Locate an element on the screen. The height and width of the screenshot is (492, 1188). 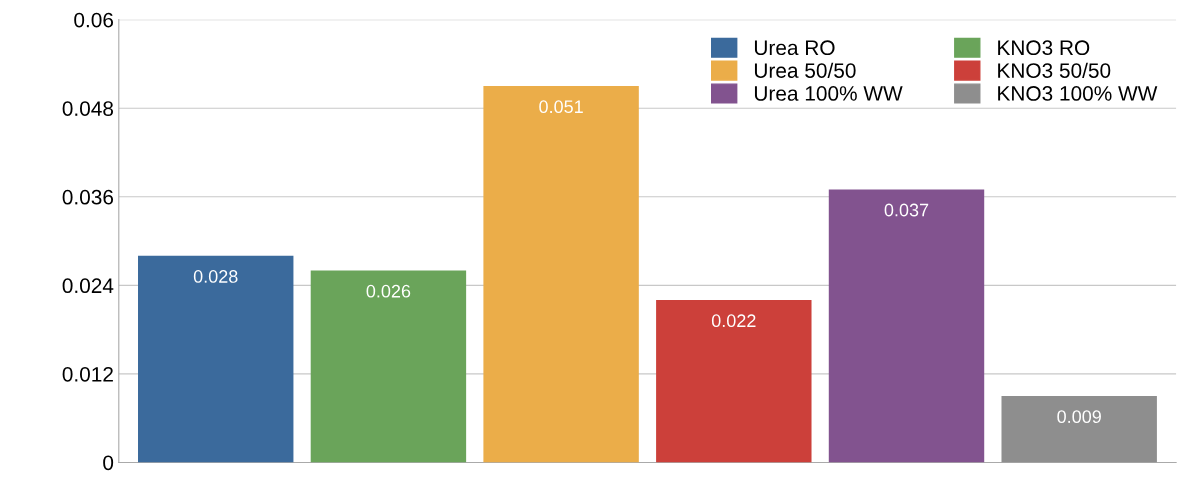
legend-label: KNO3 50/50 is located at coordinates (1054, 70).